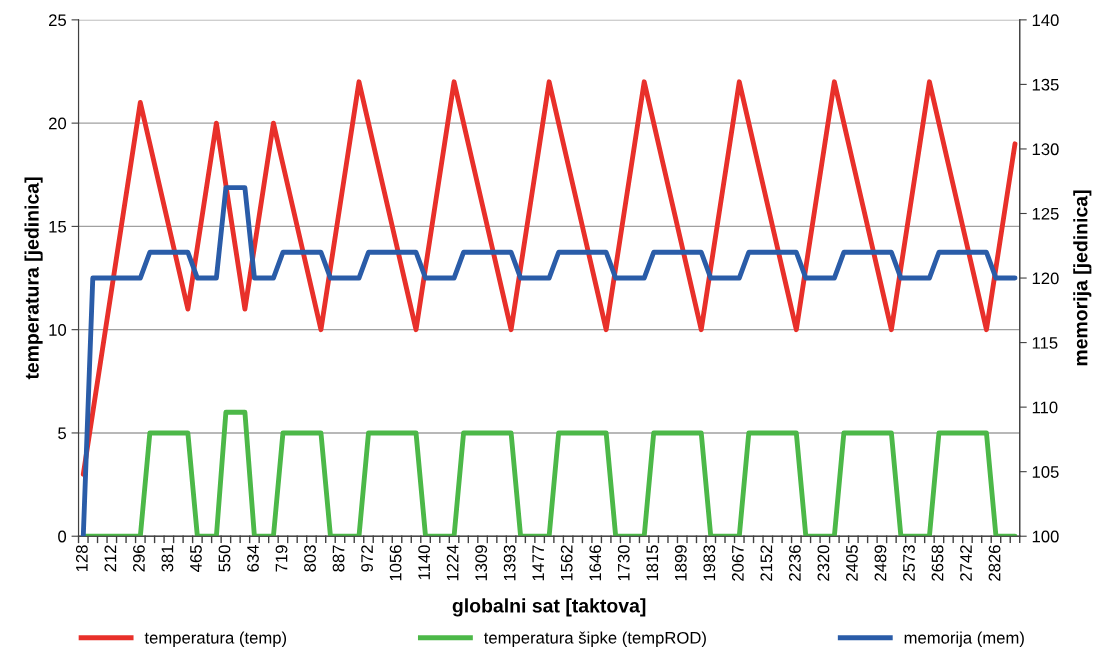  I want to click on y2-tick-label: 135, so click(1045, 84).